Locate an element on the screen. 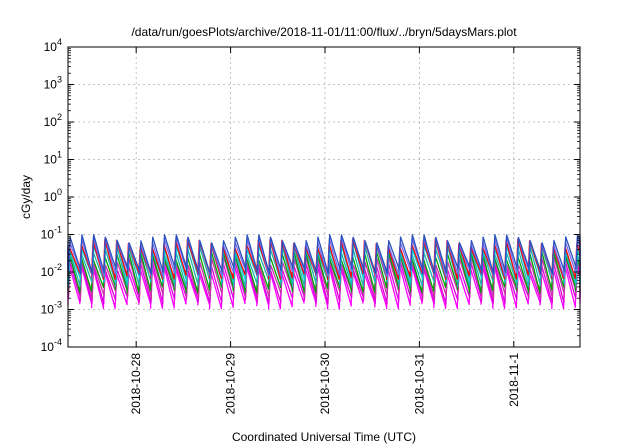 Image resolution: width=640 pixels, height=448 pixels. y-axis-label: cGy/day is located at coordinates (26, 197).